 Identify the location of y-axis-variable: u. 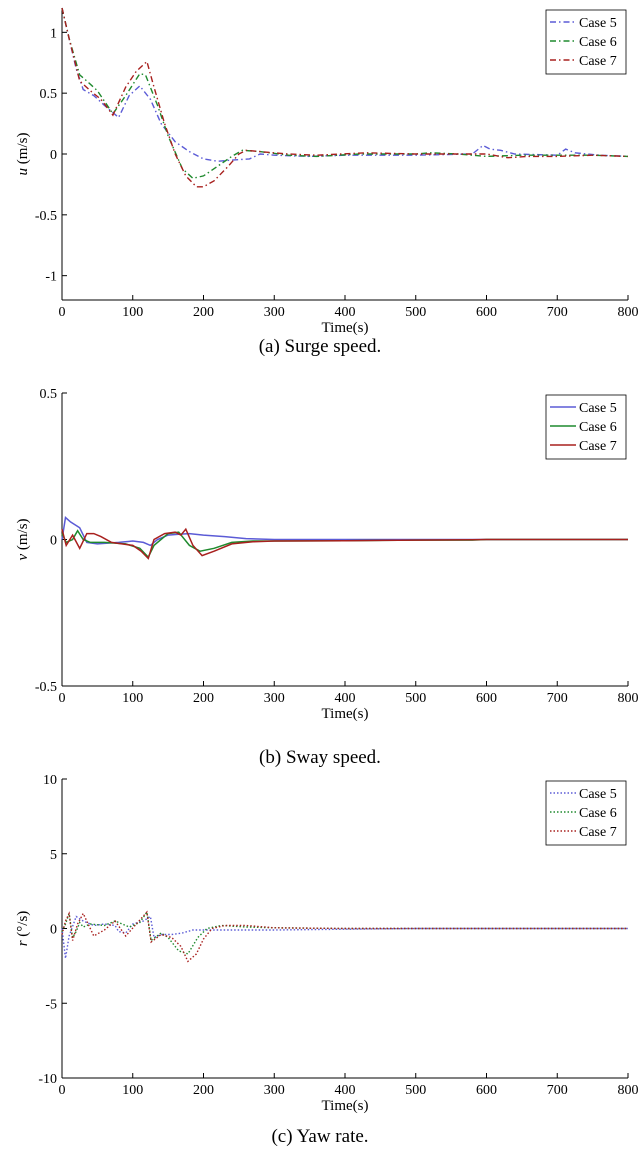
(23, 172).